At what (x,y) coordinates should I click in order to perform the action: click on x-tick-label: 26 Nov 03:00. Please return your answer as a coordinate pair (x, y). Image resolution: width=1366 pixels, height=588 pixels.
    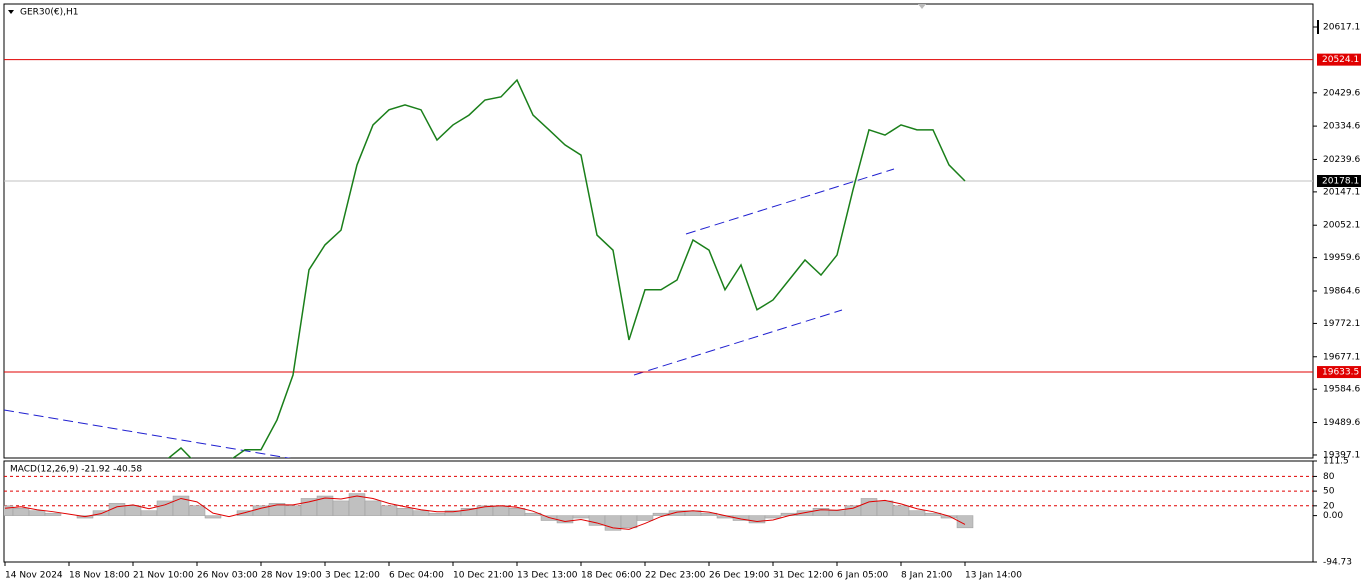
    Looking at the image, I should click on (227, 576).